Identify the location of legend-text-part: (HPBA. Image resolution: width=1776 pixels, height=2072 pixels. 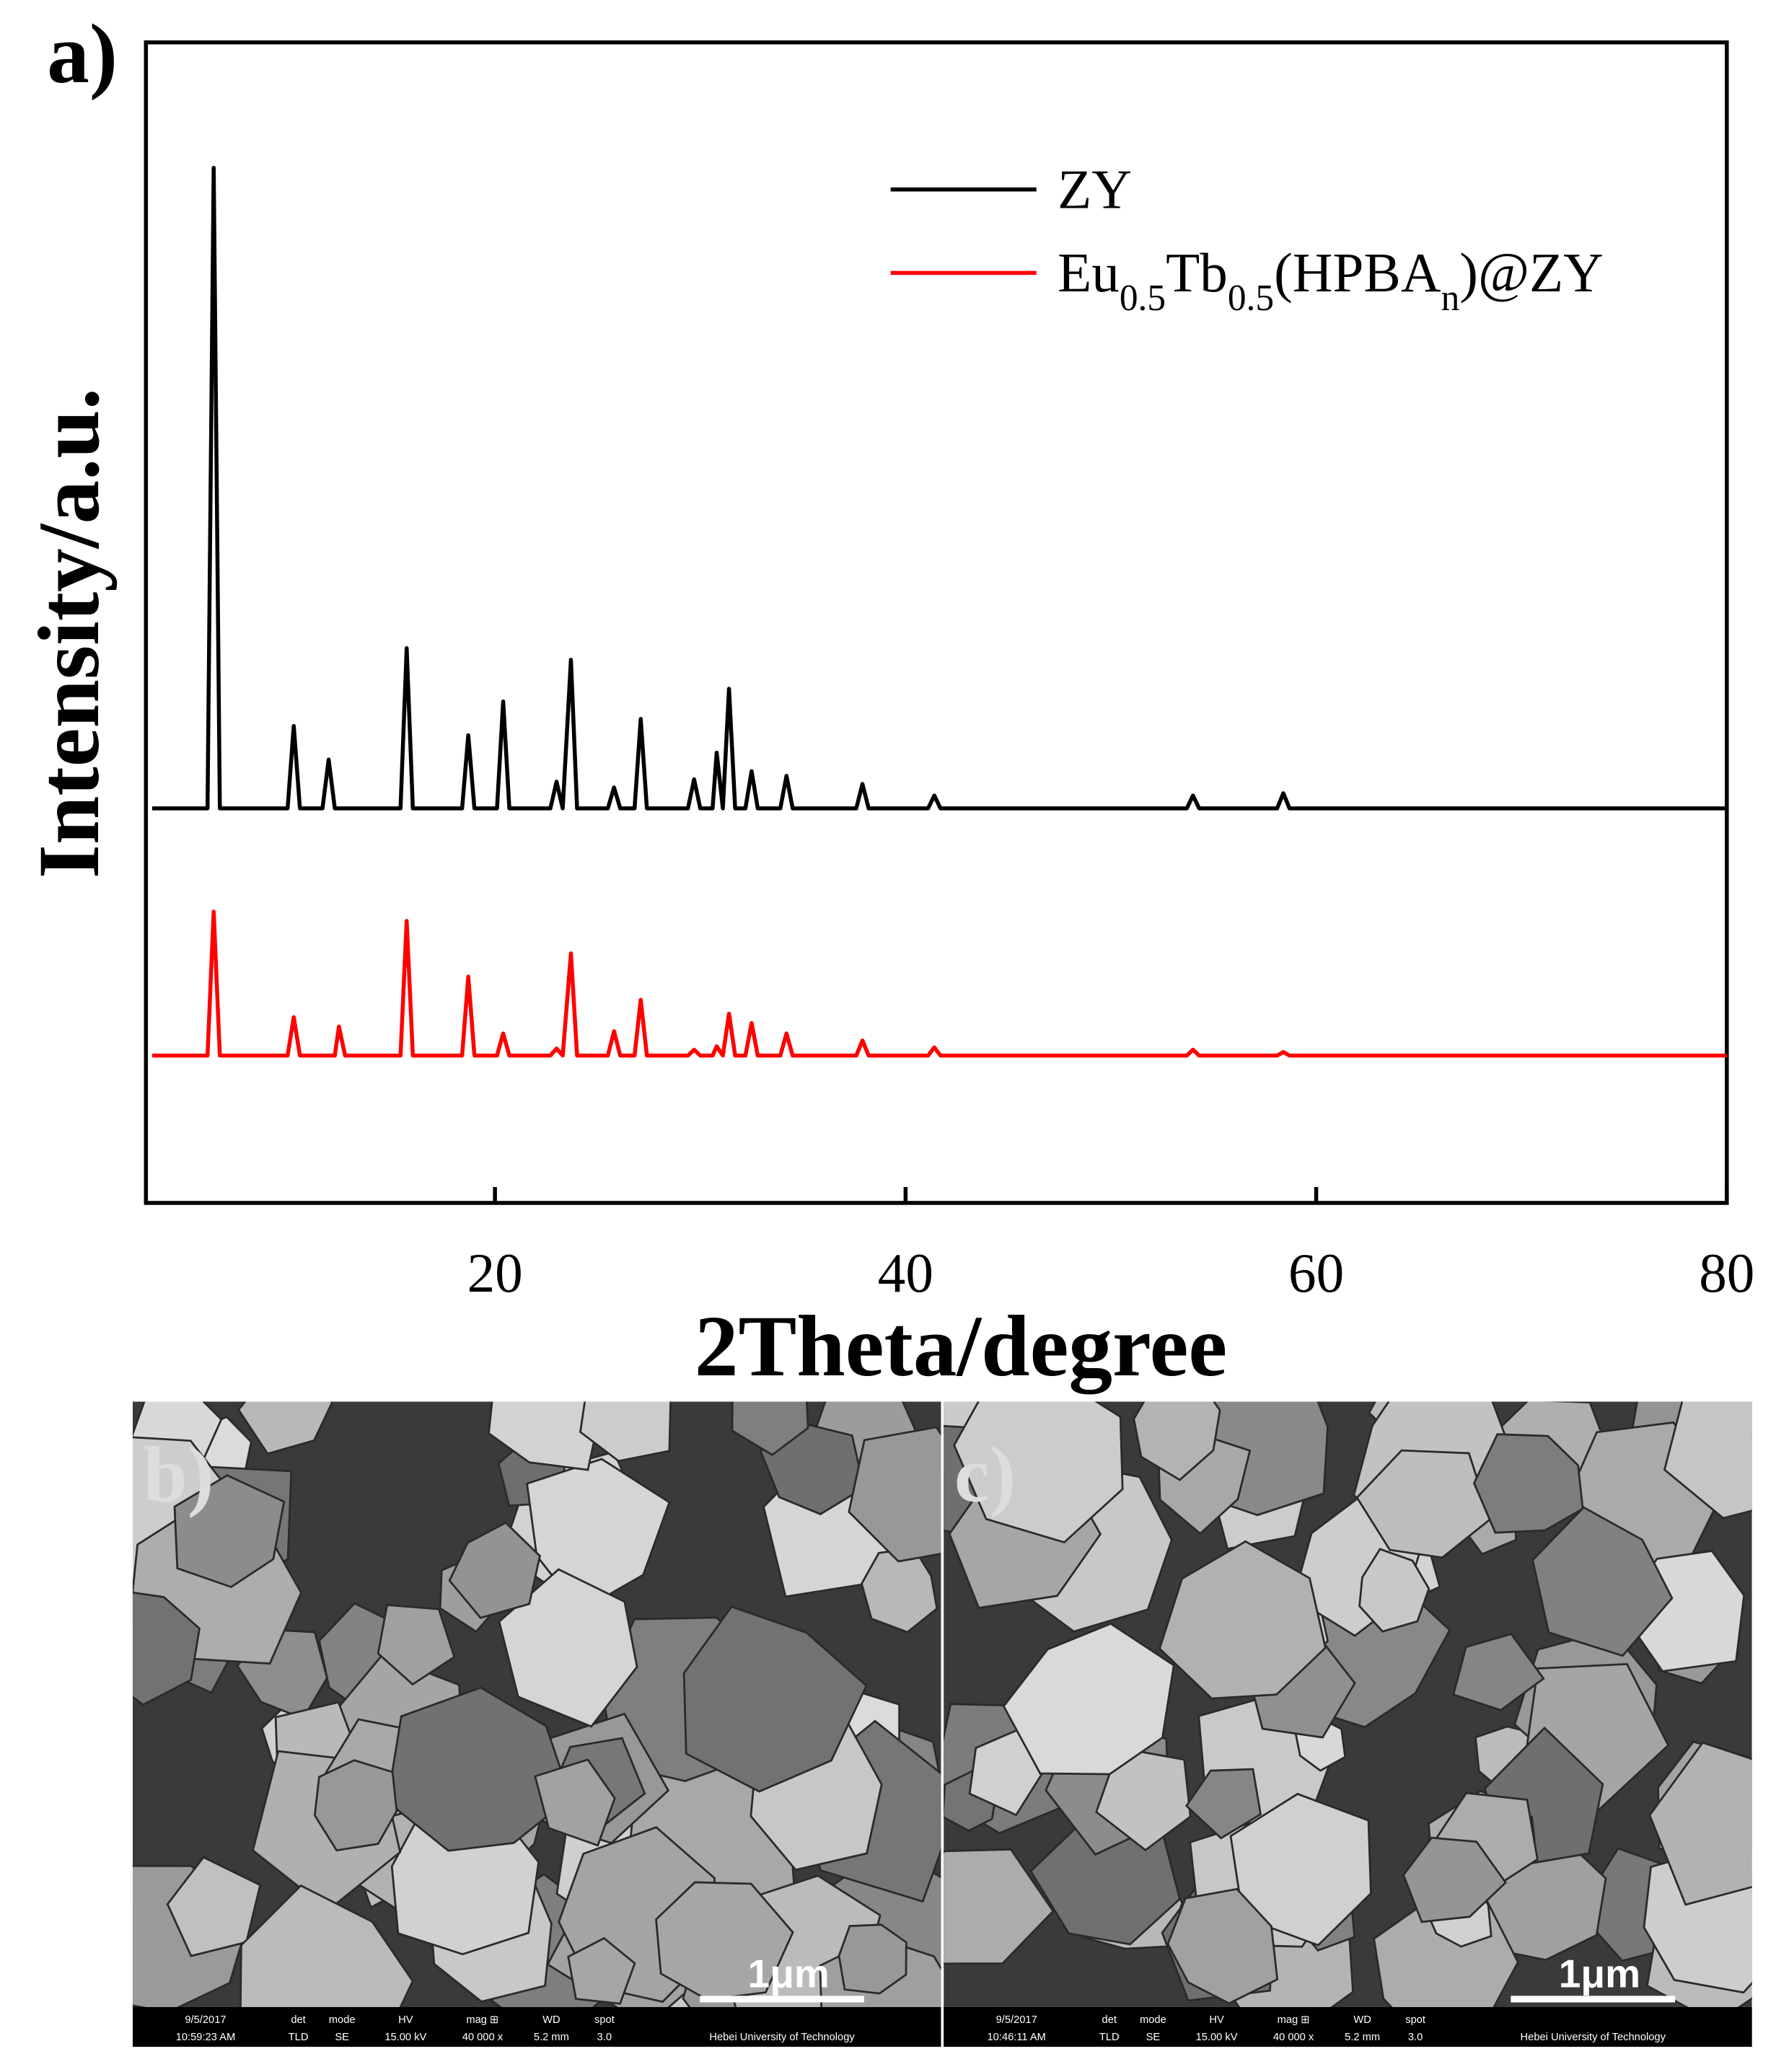
(1357, 273).